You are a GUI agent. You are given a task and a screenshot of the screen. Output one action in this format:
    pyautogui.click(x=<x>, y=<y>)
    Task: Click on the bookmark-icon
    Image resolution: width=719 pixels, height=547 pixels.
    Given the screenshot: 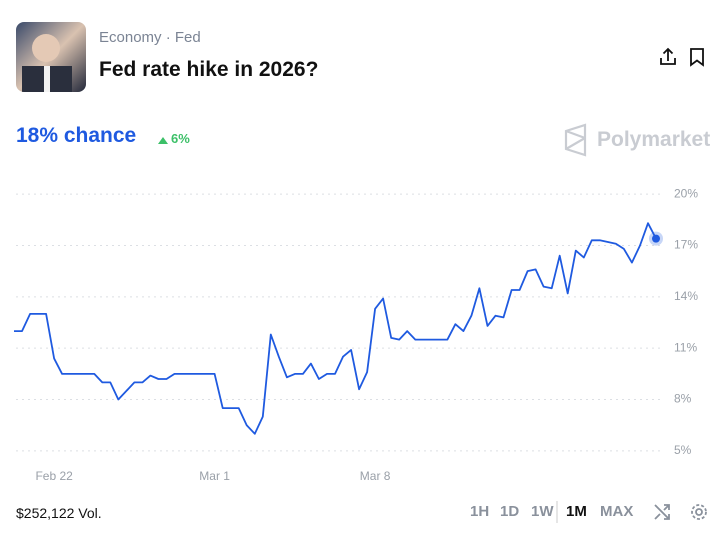 What is the action you would take?
    pyautogui.click(x=697, y=57)
    